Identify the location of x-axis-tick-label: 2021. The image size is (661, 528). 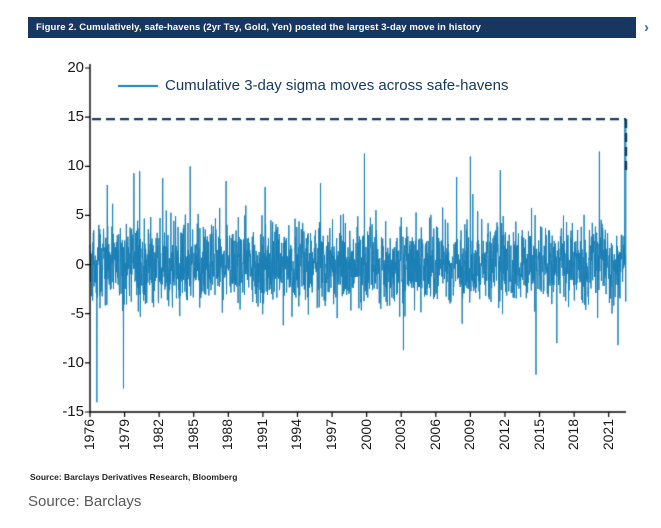
(607, 435).